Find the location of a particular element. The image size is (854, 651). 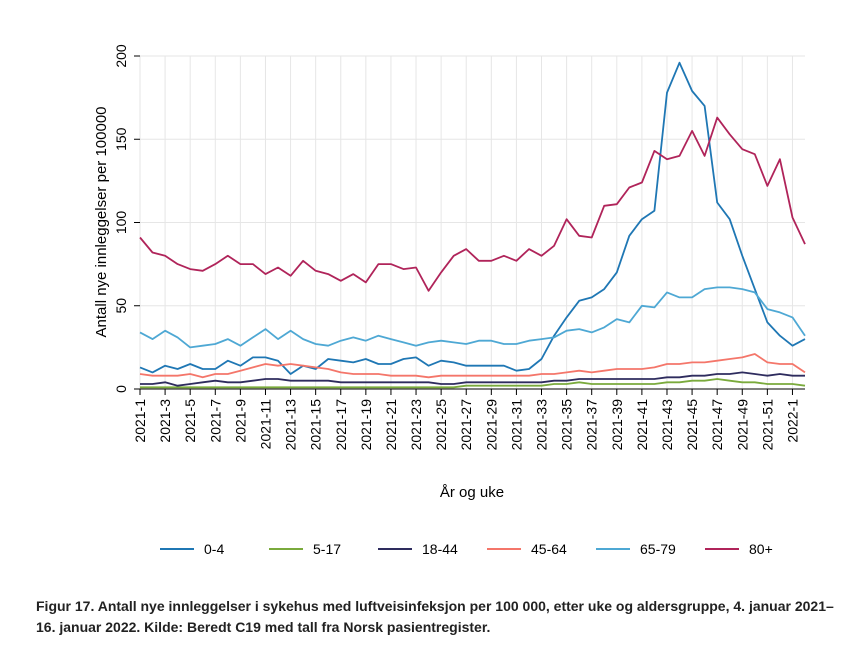

x-tick-label: 2021-3 is located at coordinates (165, 421).